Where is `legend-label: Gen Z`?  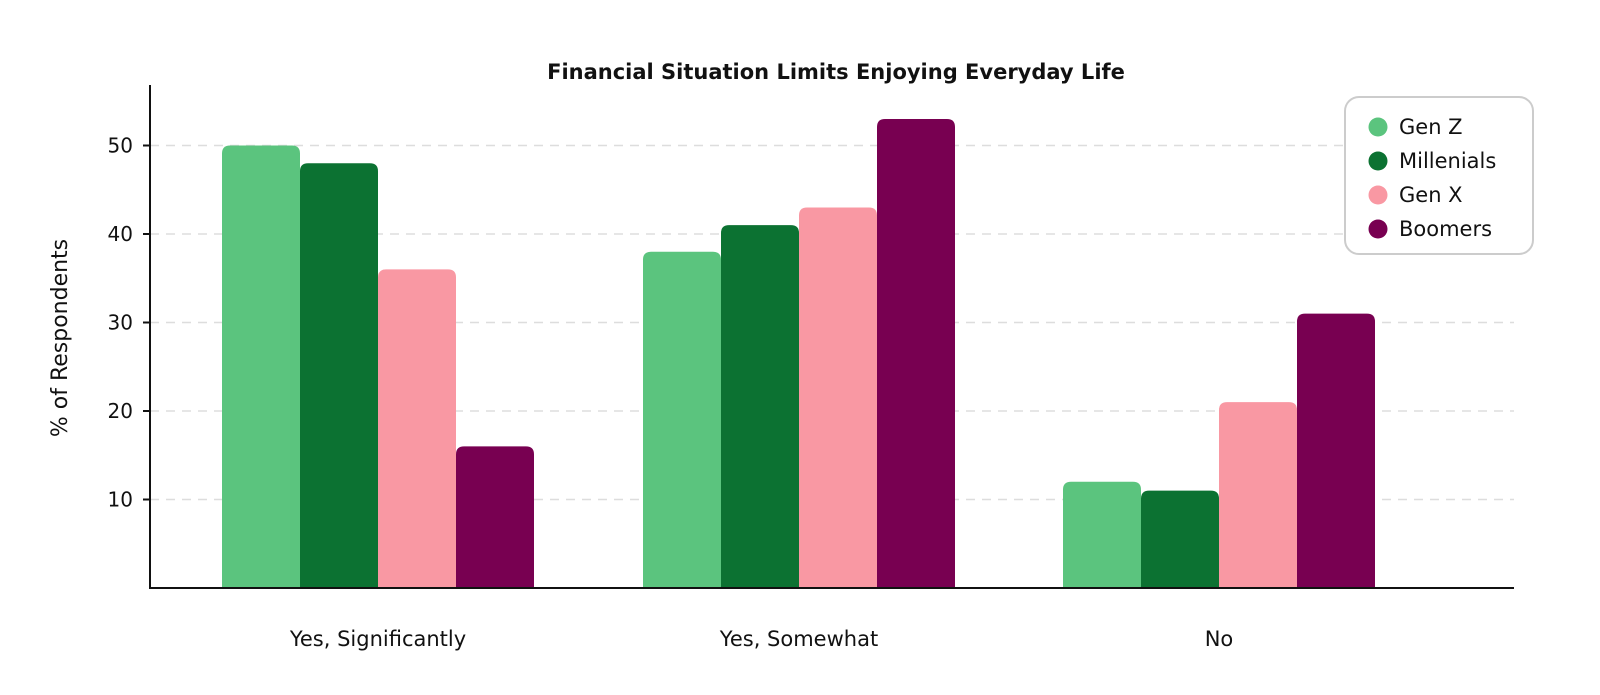 legend-label: Gen Z is located at coordinates (1431, 127).